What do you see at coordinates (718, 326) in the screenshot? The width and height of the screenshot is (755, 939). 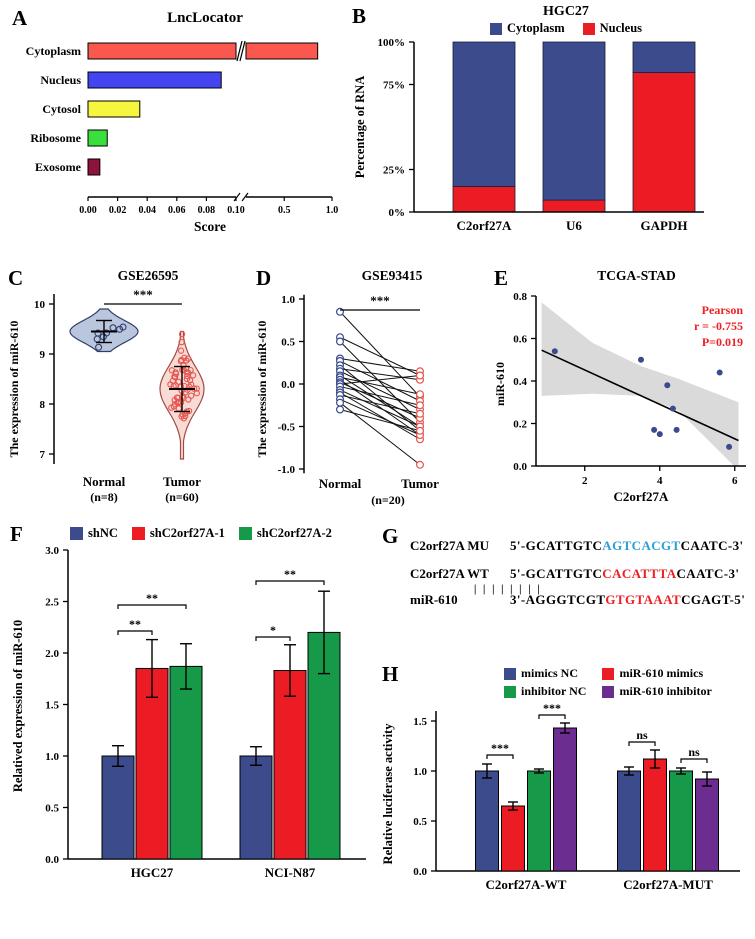 I see `annotation-line: r = -0.755` at bounding box center [718, 326].